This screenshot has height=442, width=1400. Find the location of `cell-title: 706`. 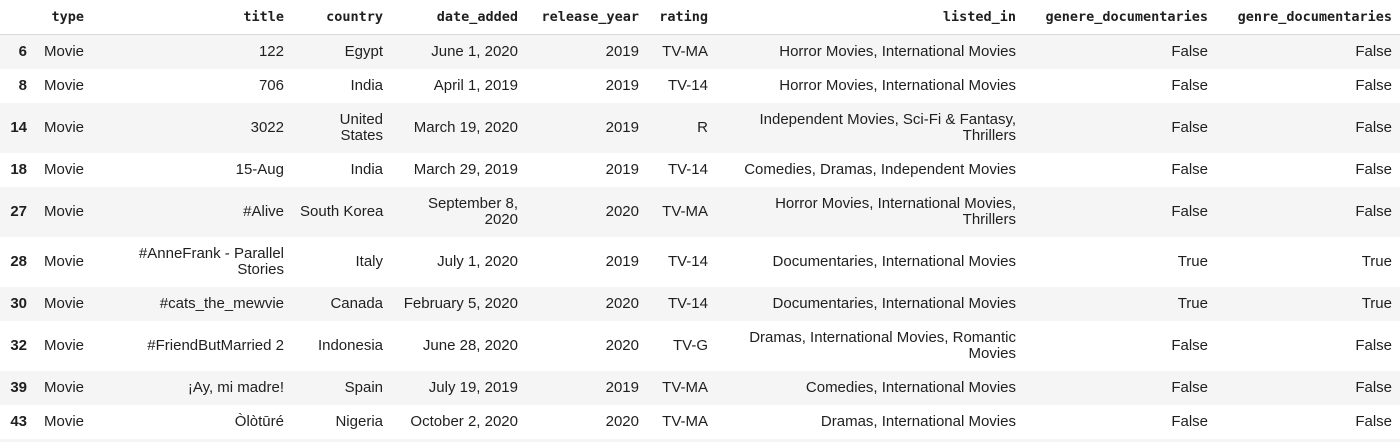

cell-title: 706 is located at coordinates (271, 85).